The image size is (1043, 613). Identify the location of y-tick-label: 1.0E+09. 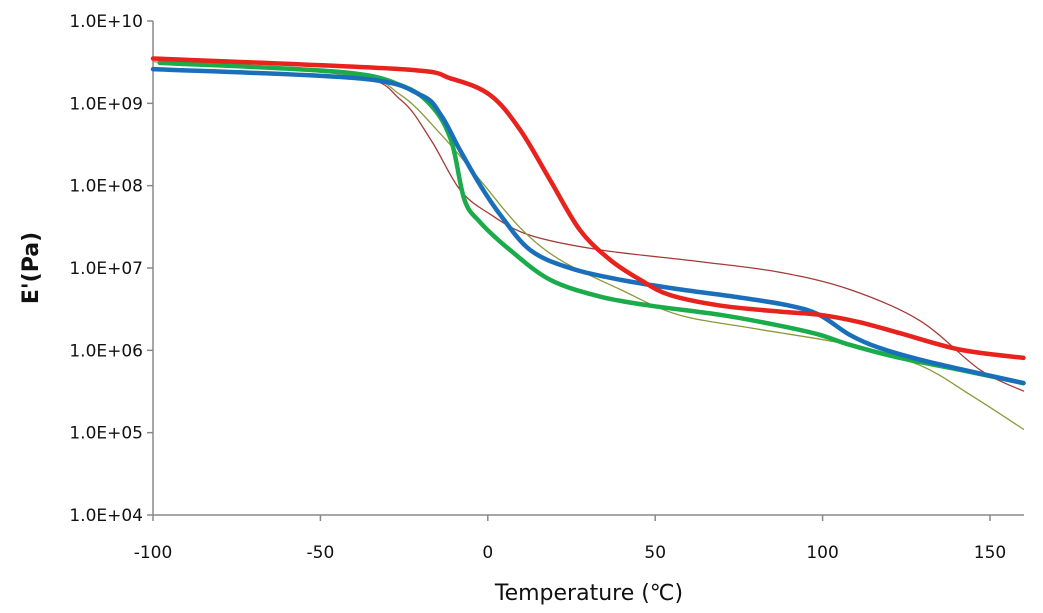
(106, 104).